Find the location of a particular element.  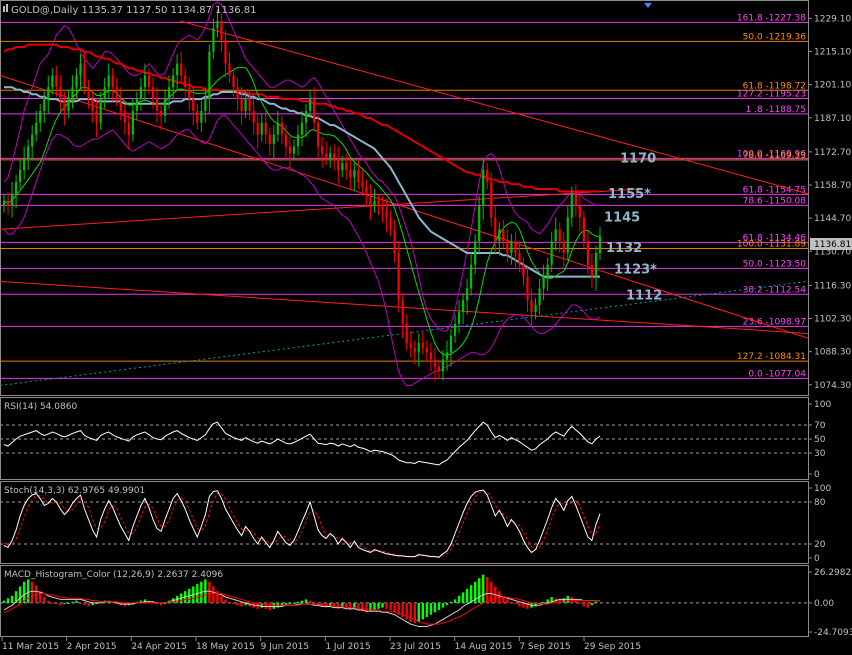

chart-shift-marker-icon is located at coordinates (648, 5).